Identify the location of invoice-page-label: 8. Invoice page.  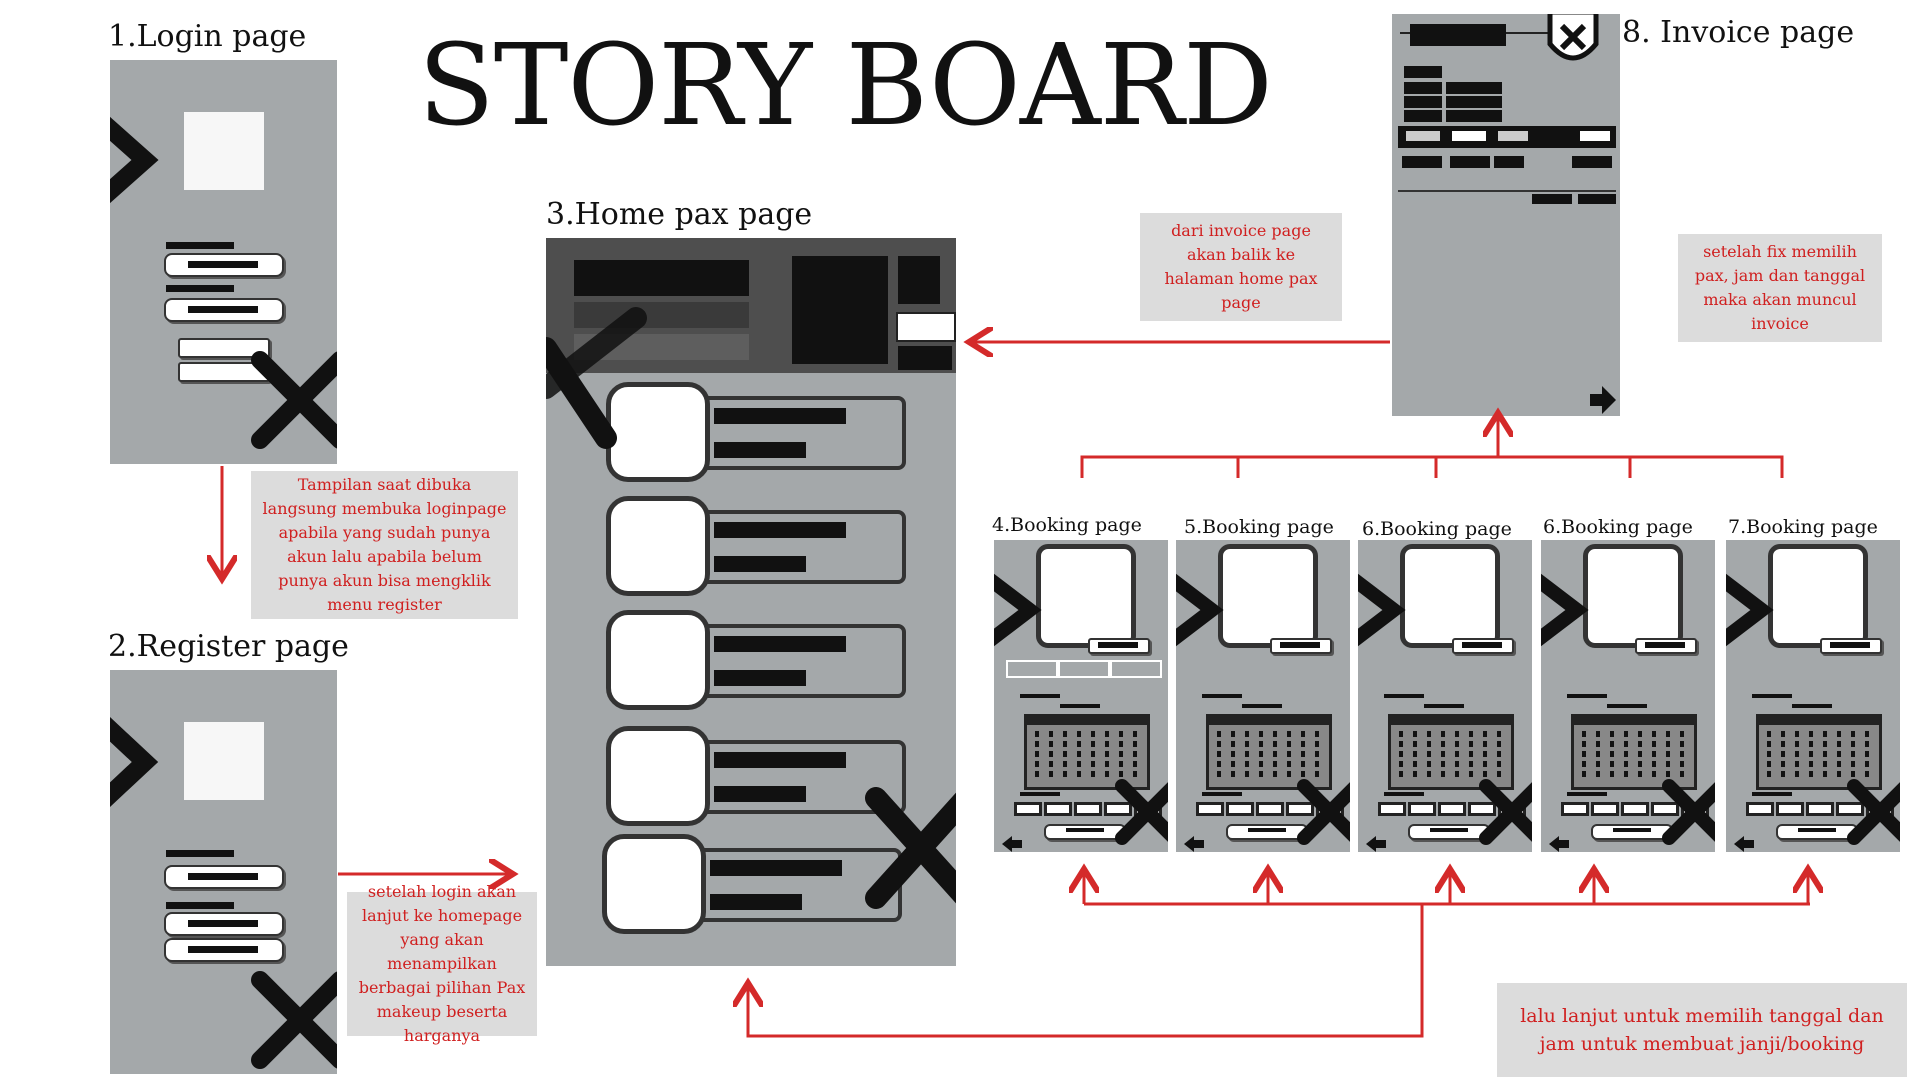
(1738, 32).